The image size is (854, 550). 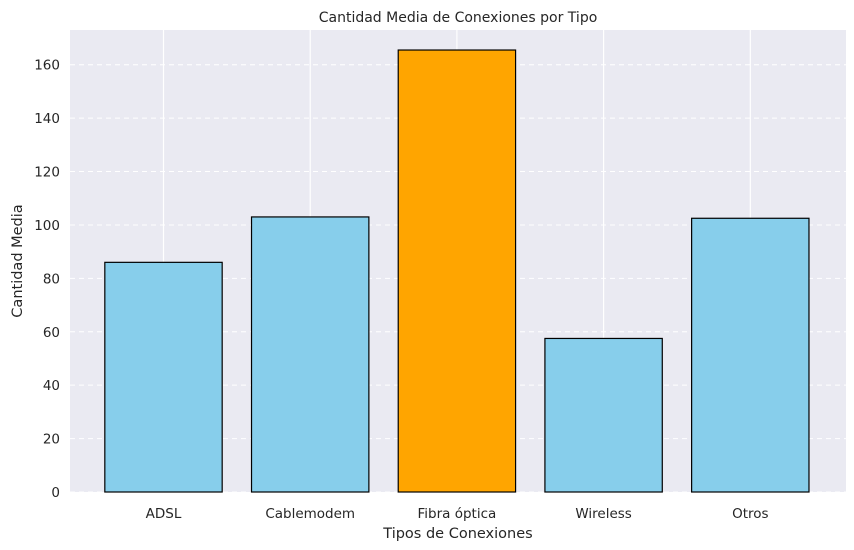 What do you see at coordinates (51, 440) in the screenshot?
I see `y-tick-label: 20` at bounding box center [51, 440].